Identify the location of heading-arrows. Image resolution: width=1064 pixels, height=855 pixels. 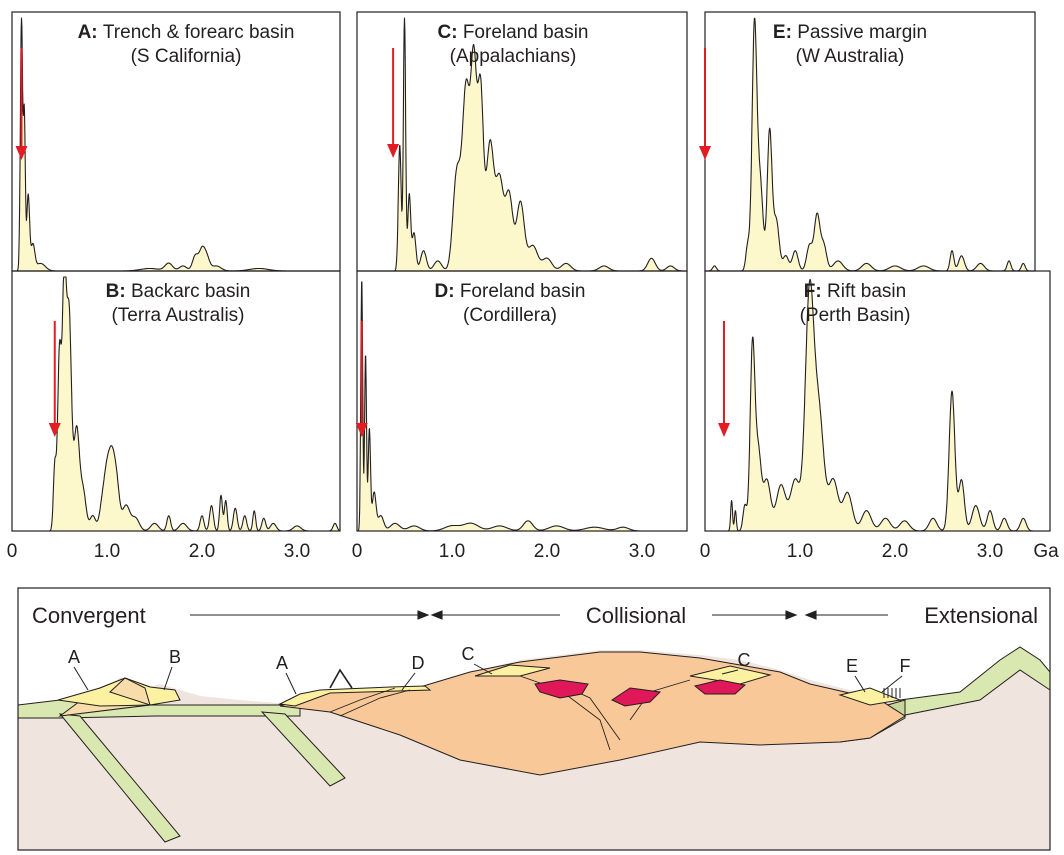
(539, 615).